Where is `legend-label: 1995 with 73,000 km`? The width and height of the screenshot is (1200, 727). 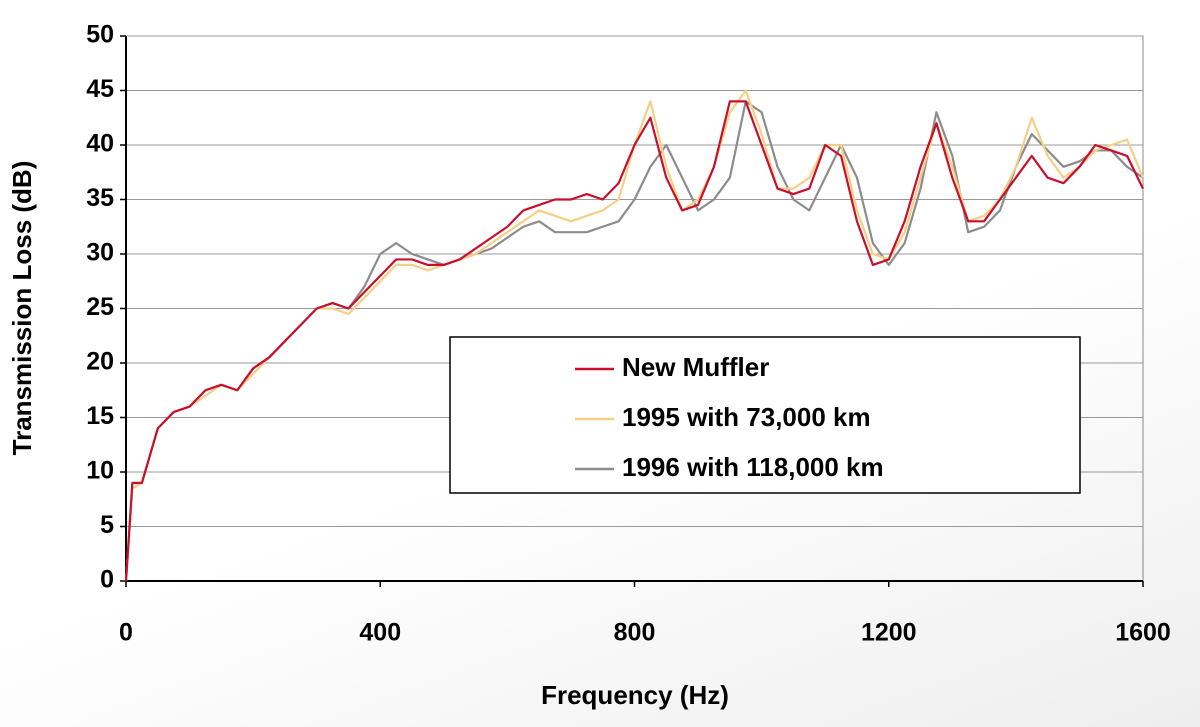
legend-label: 1995 with 73,000 km is located at coordinates (746, 417).